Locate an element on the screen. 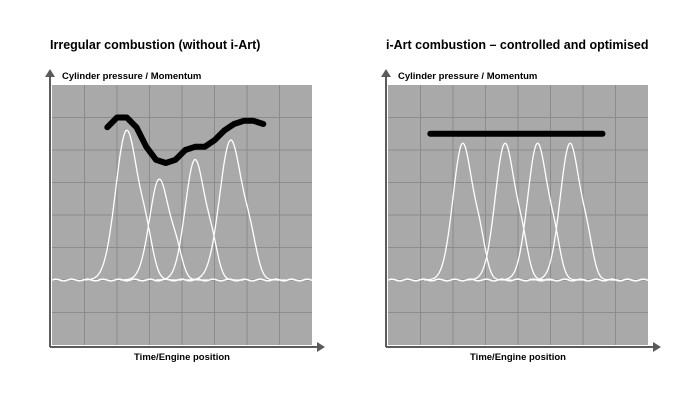 This screenshot has width=700, height=407. chart-right-x-axis-arrow is located at coordinates (657, 347).